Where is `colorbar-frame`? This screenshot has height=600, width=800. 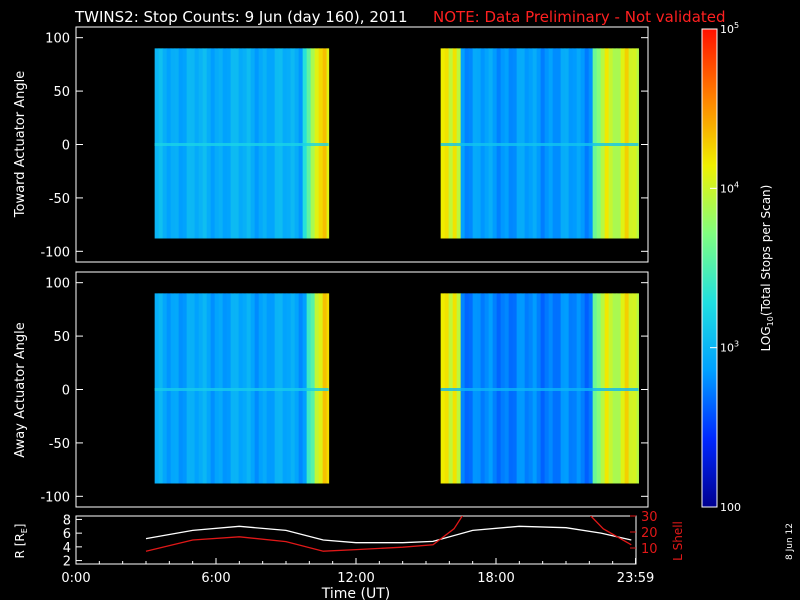
colorbar-frame is located at coordinates (709, 268).